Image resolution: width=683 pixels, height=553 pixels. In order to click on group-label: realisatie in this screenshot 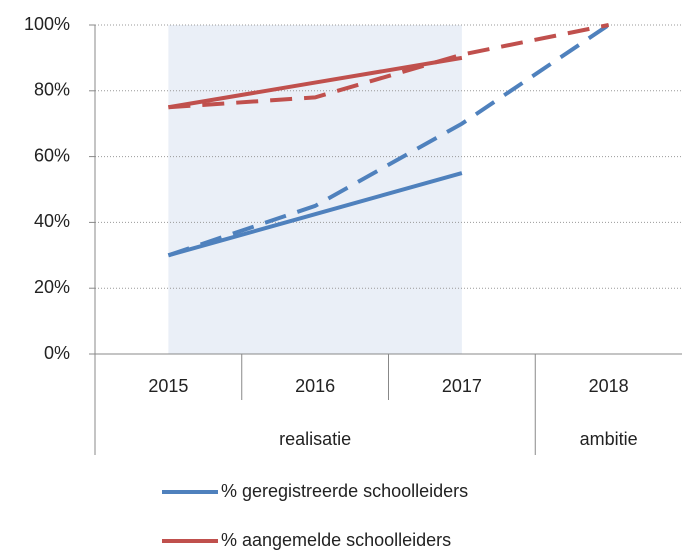, I will do `click(315, 439)`.